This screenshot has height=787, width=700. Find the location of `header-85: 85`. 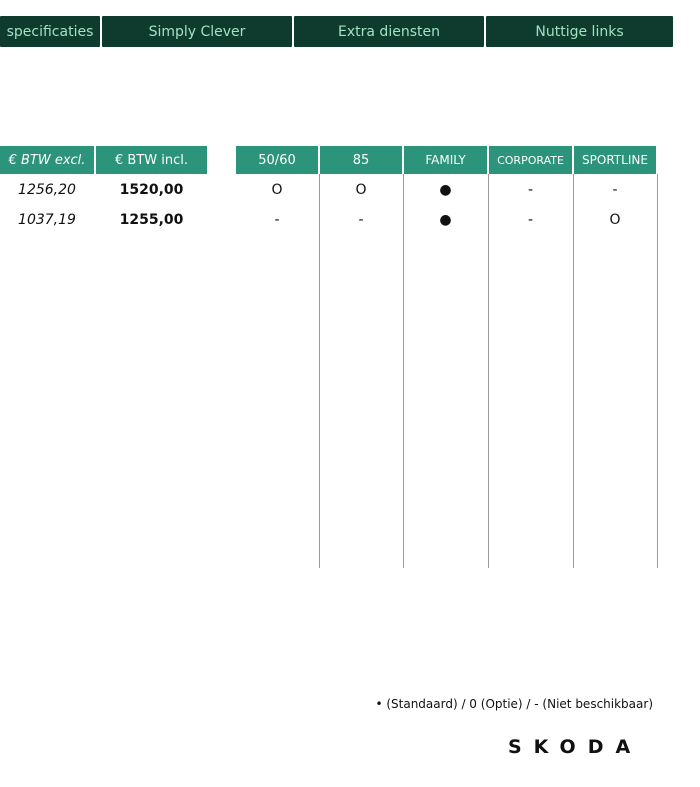

header-85: 85 is located at coordinates (361, 160).